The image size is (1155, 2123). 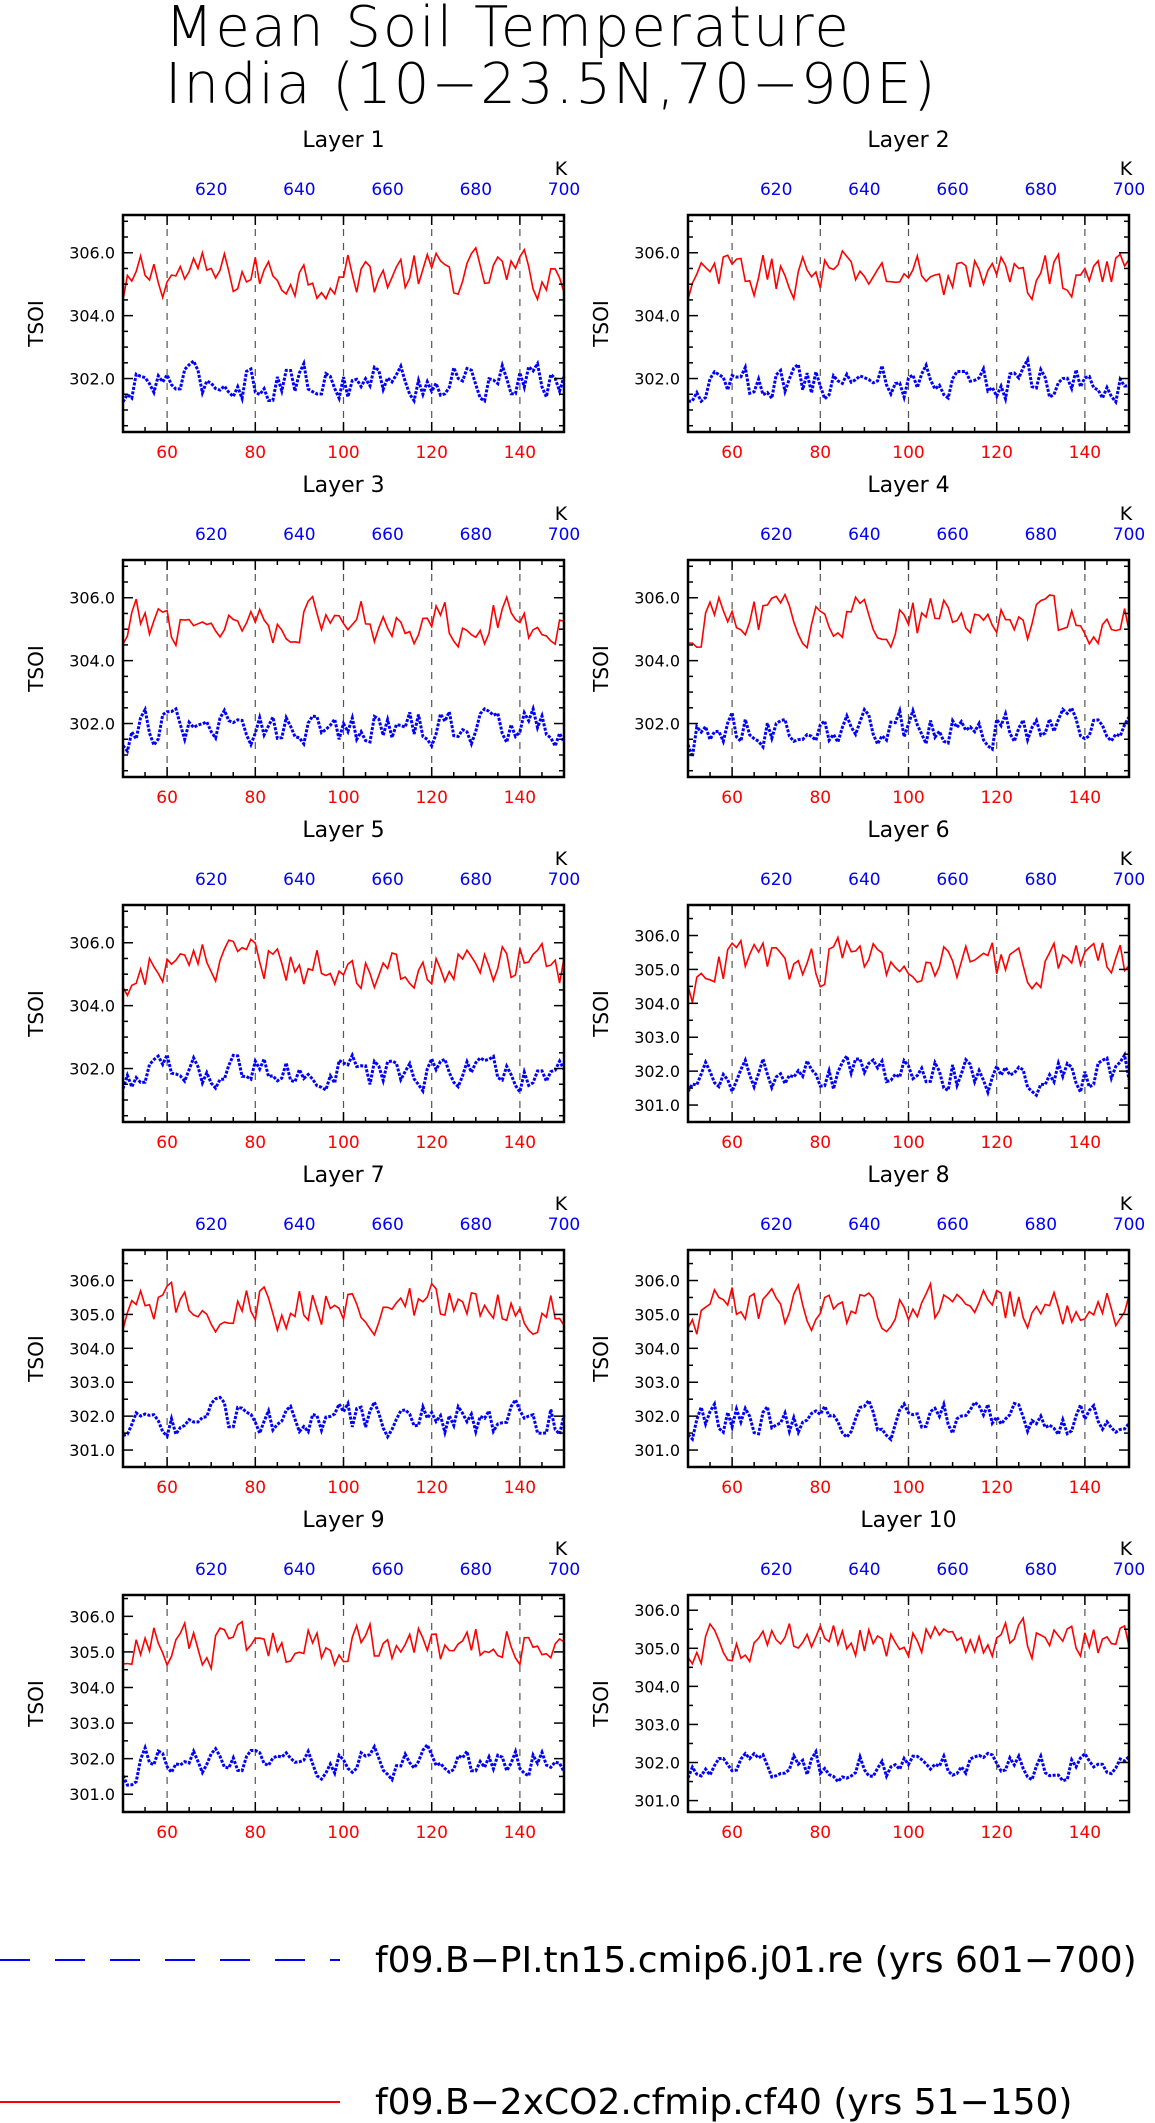 I want to click on panel-title: Layer 9, so click(x=343, y=1520).